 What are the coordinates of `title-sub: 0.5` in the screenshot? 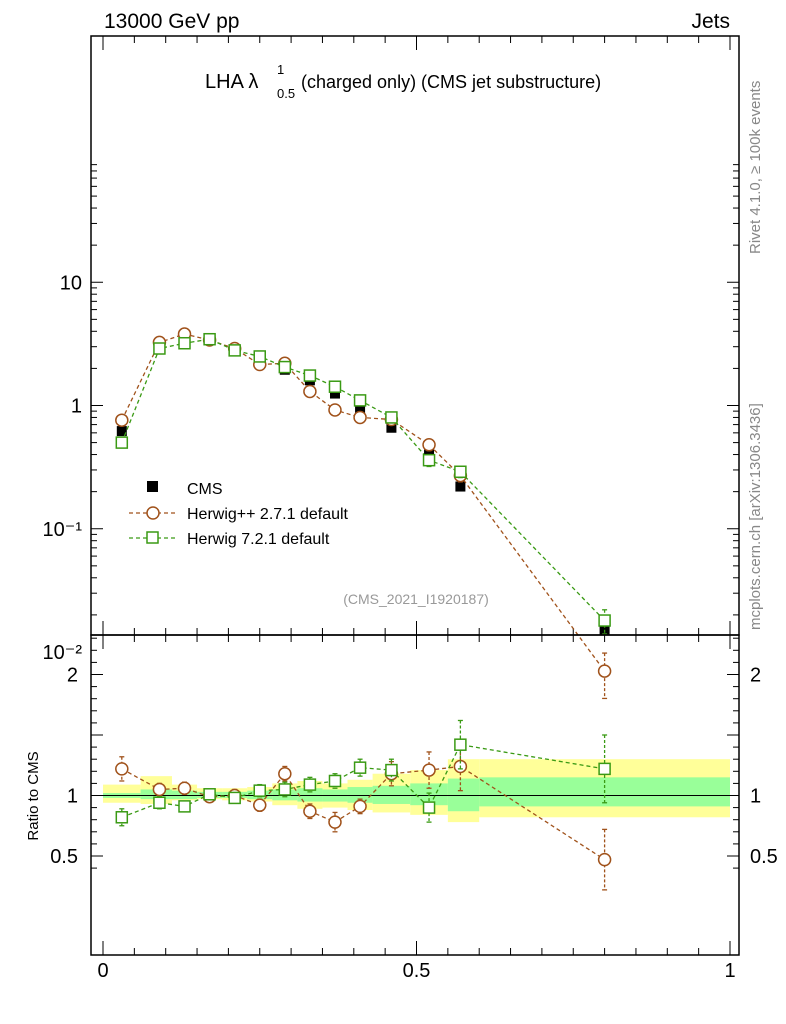 It's located at (286, 93).